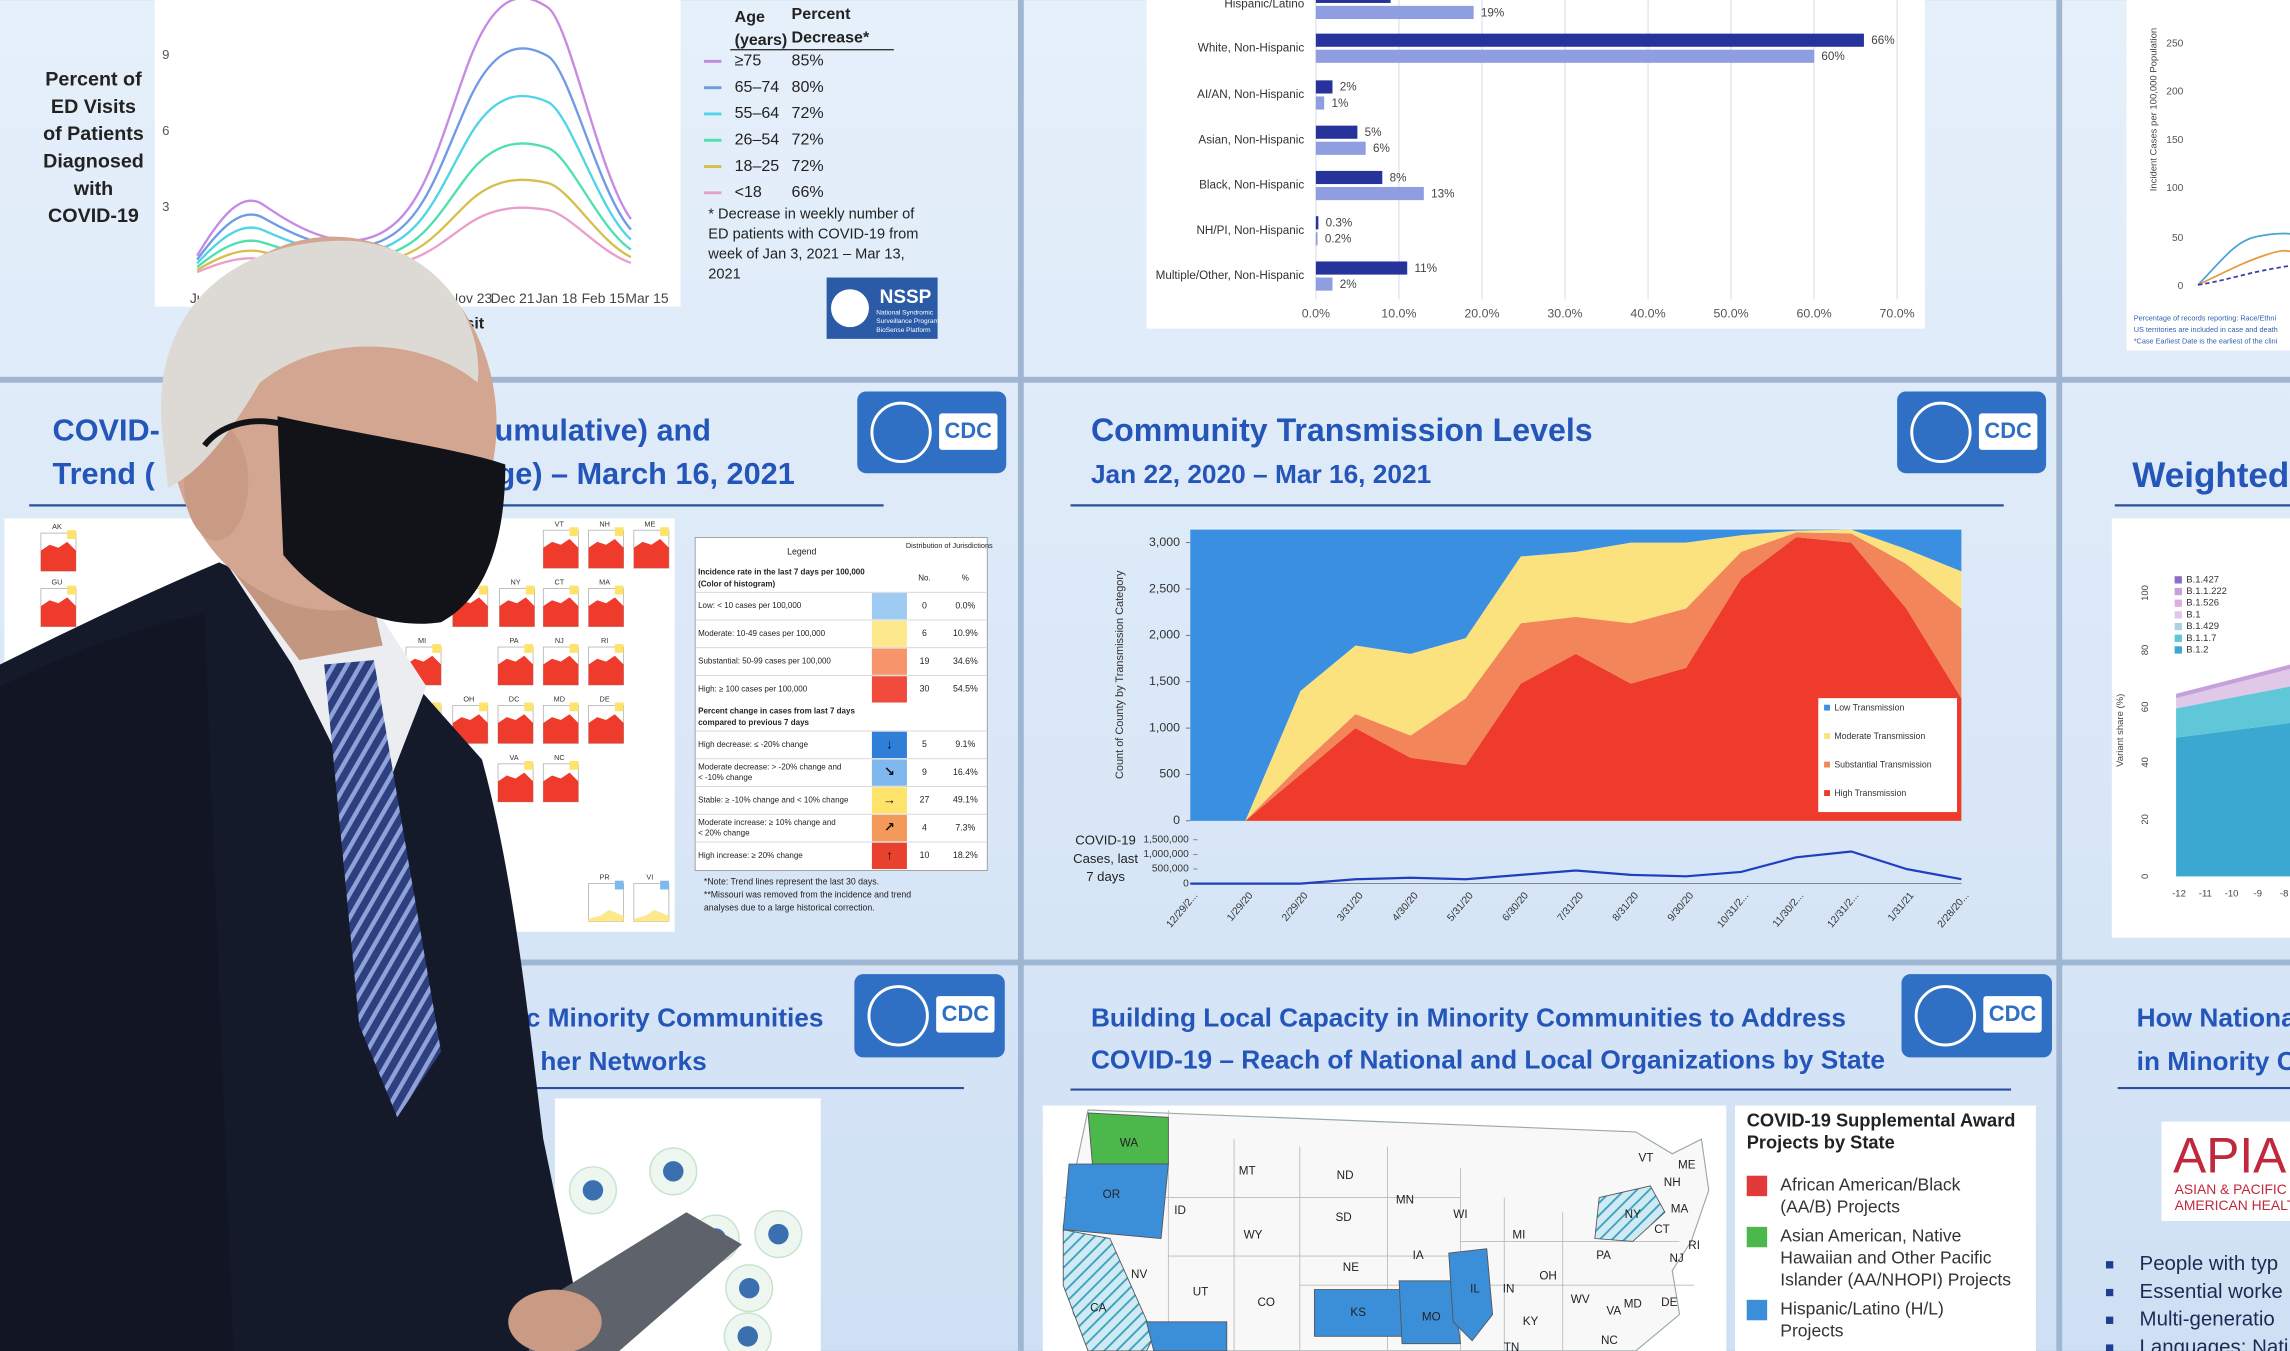  I want to click on value-label: 8%, so click(1398, 177).